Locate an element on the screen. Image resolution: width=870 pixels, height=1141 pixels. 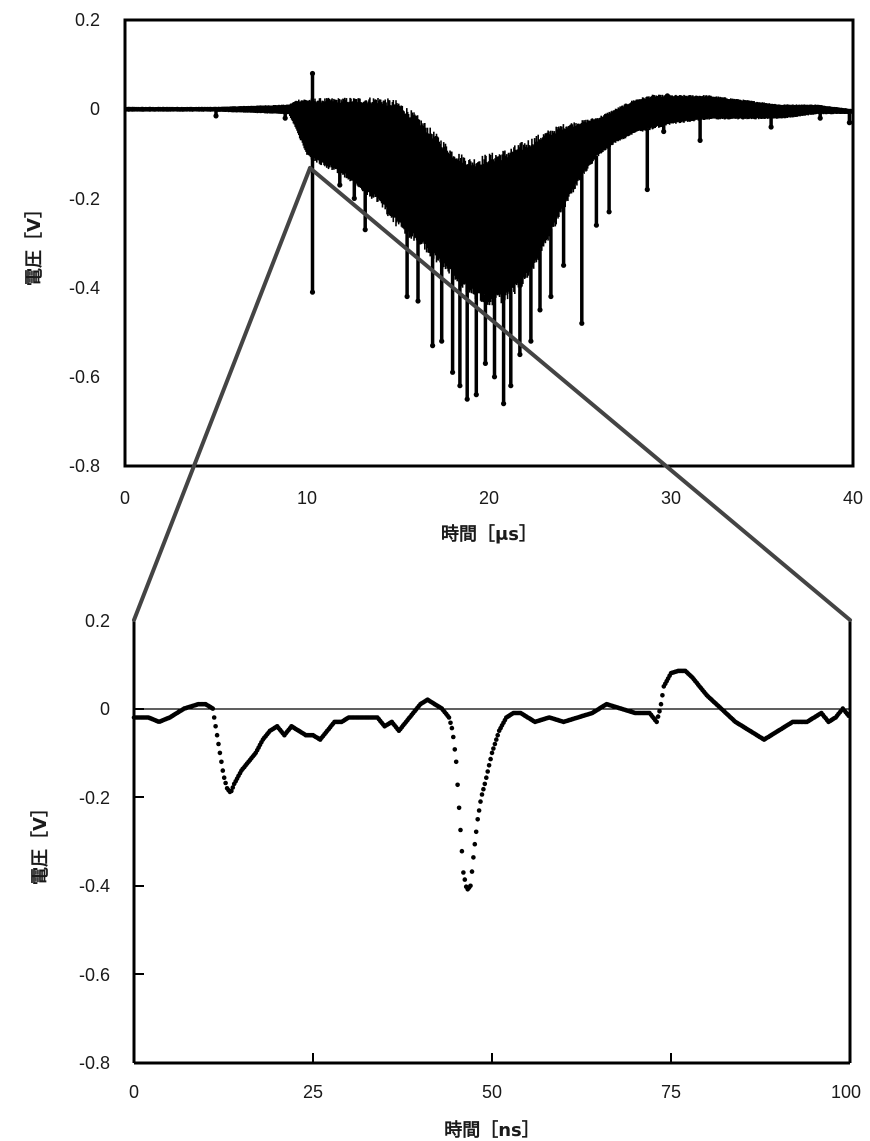
x-tick-label: 30 is located at coordinates (671, 498).